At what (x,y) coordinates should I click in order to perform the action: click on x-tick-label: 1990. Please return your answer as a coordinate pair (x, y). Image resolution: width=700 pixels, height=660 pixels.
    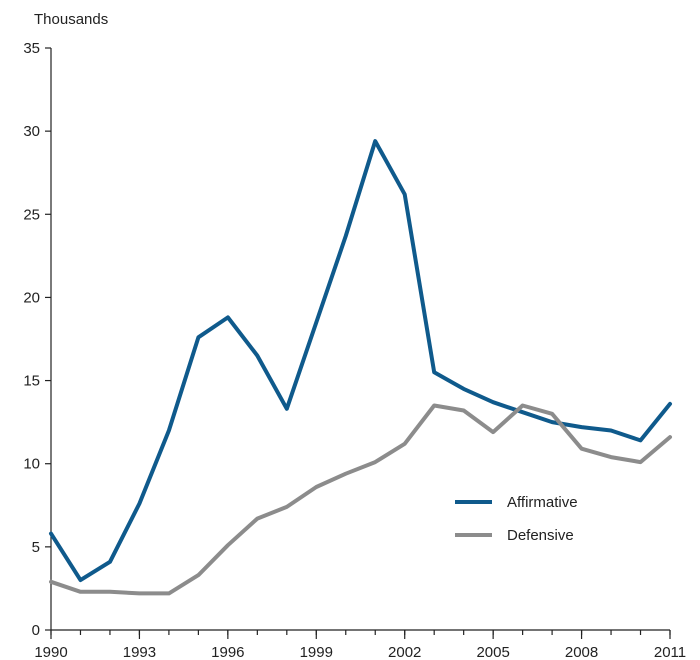
    Looking at the image, I should click on (50, 652).